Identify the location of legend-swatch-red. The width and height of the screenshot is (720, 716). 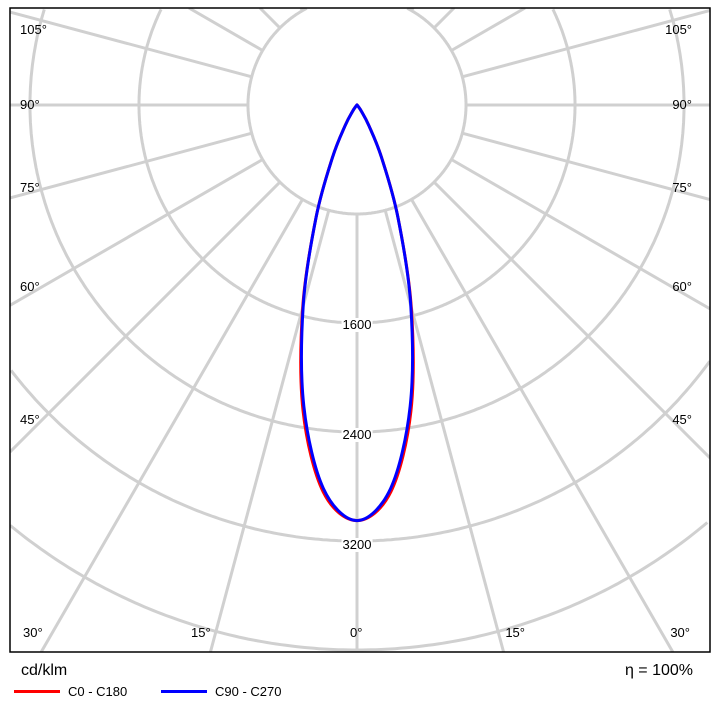
(37, 691).